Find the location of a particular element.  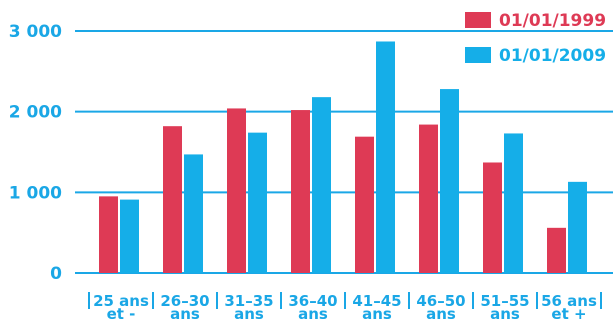

x-tick-label: 51–55 is located at coordinates (504, 301).